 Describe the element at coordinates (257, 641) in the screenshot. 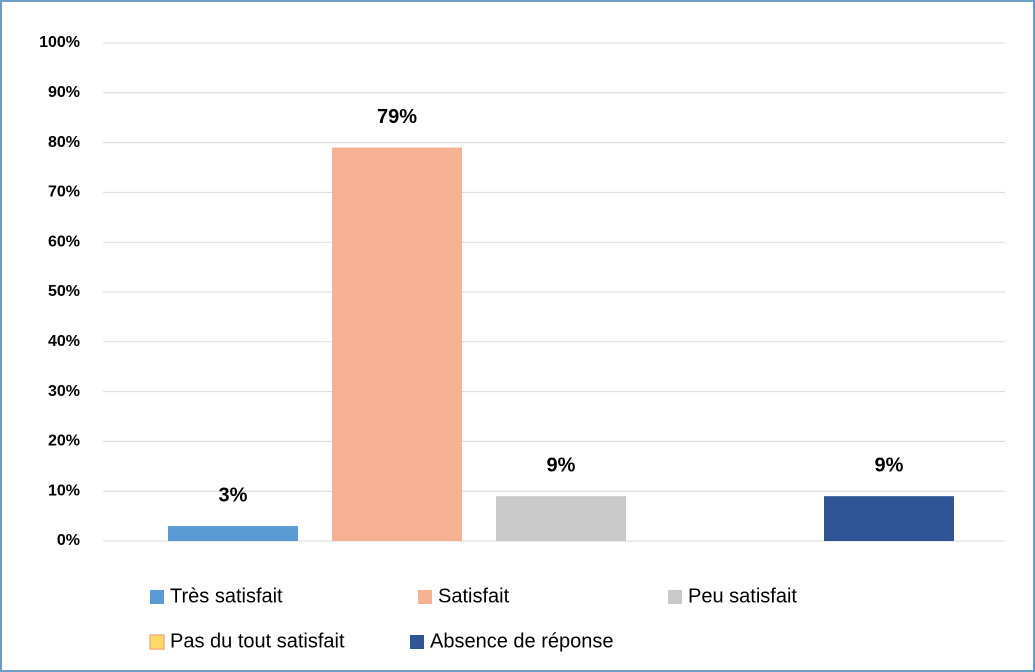

I see `legend-label: Pas du tout satisfait` at that location.